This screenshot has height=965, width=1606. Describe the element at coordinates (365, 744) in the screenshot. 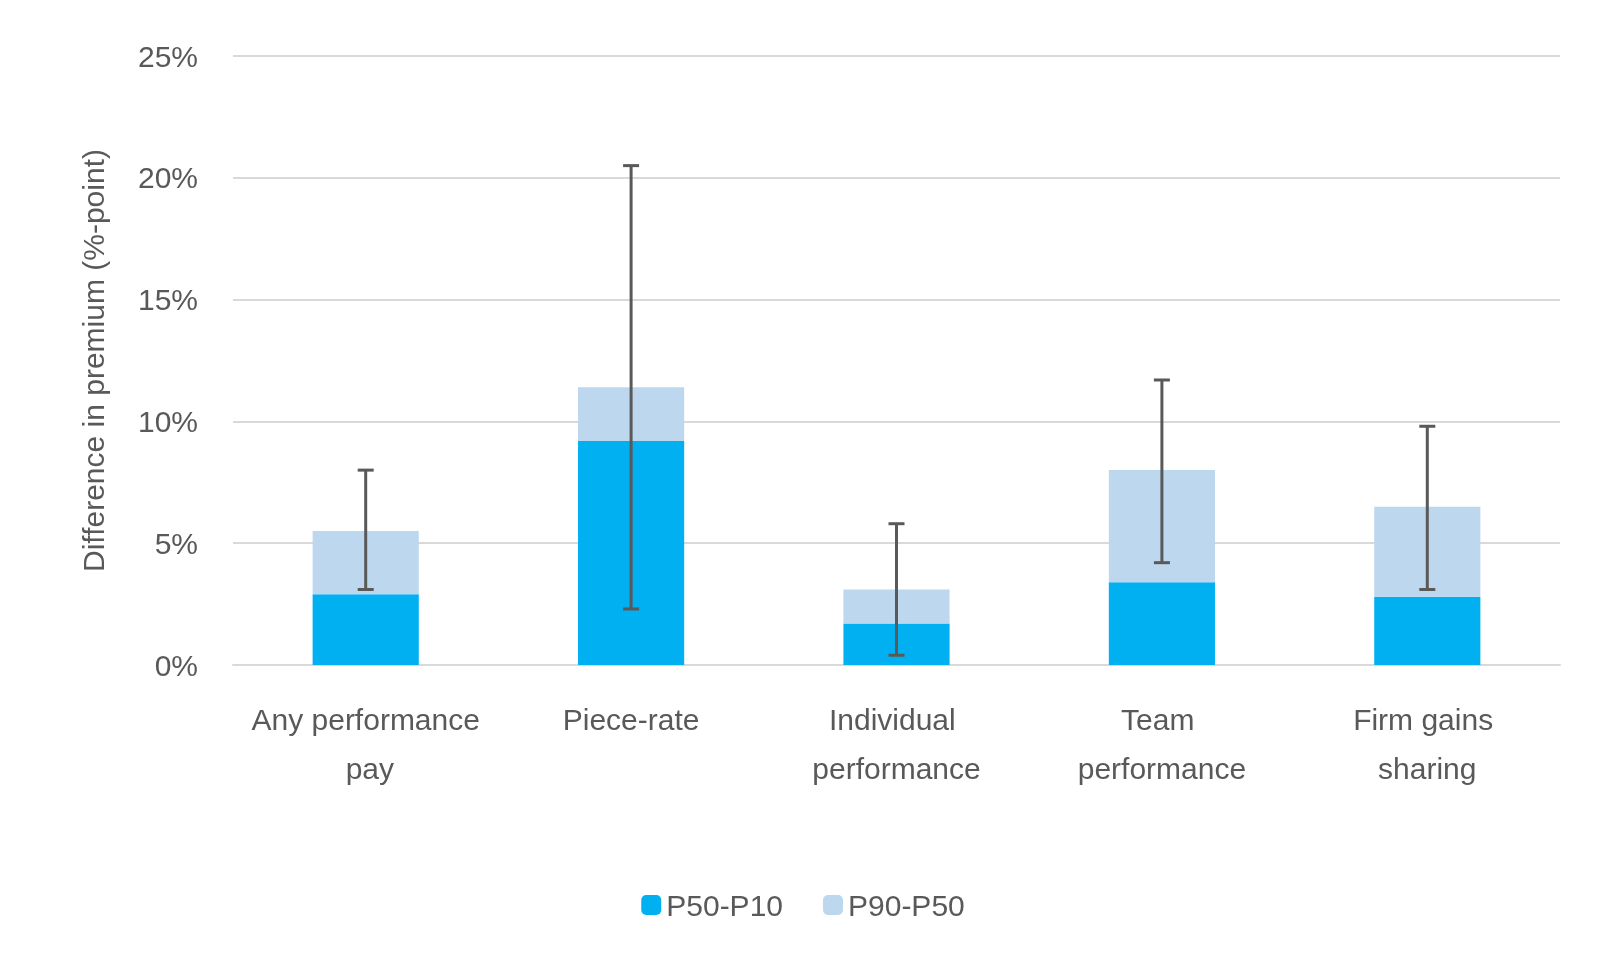

I see `x-tick-label: Any performance pay` at that location.